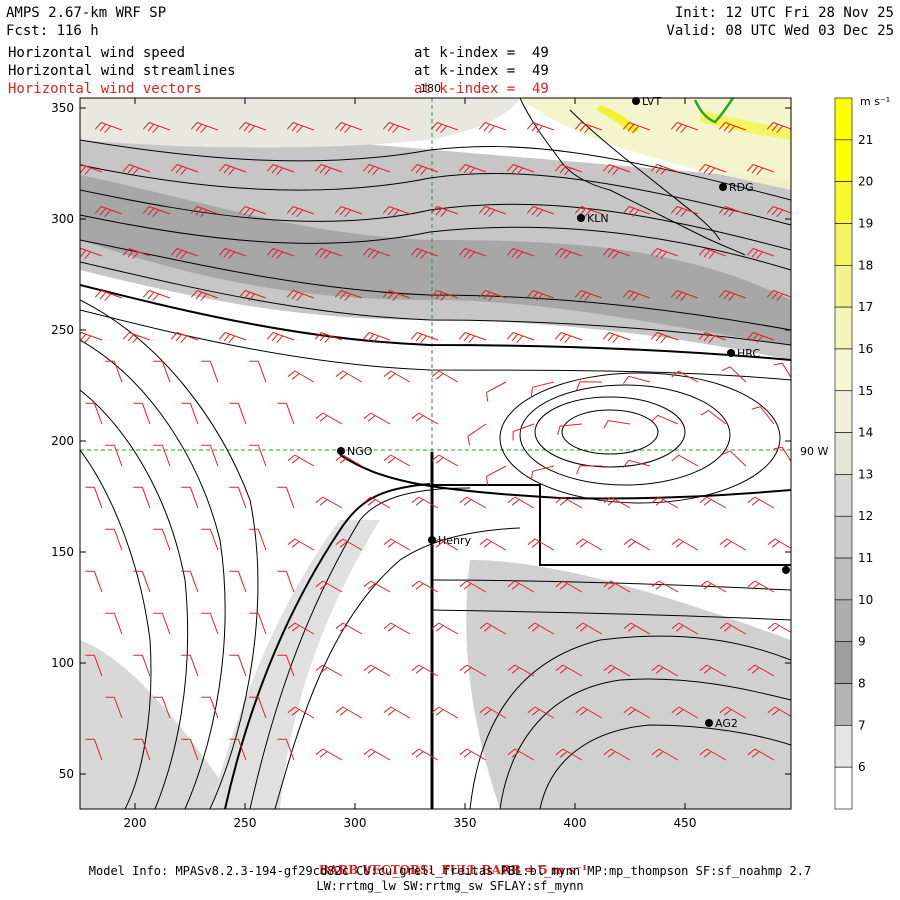 This screenshot has width=900, height=900. What do you see at coordinates (453, 870) in the screenshot?
I see `barb-legend-text: BARB VECTORS: FULL BARB = 5 m s⁻¹` at bounding box center [453, 870].